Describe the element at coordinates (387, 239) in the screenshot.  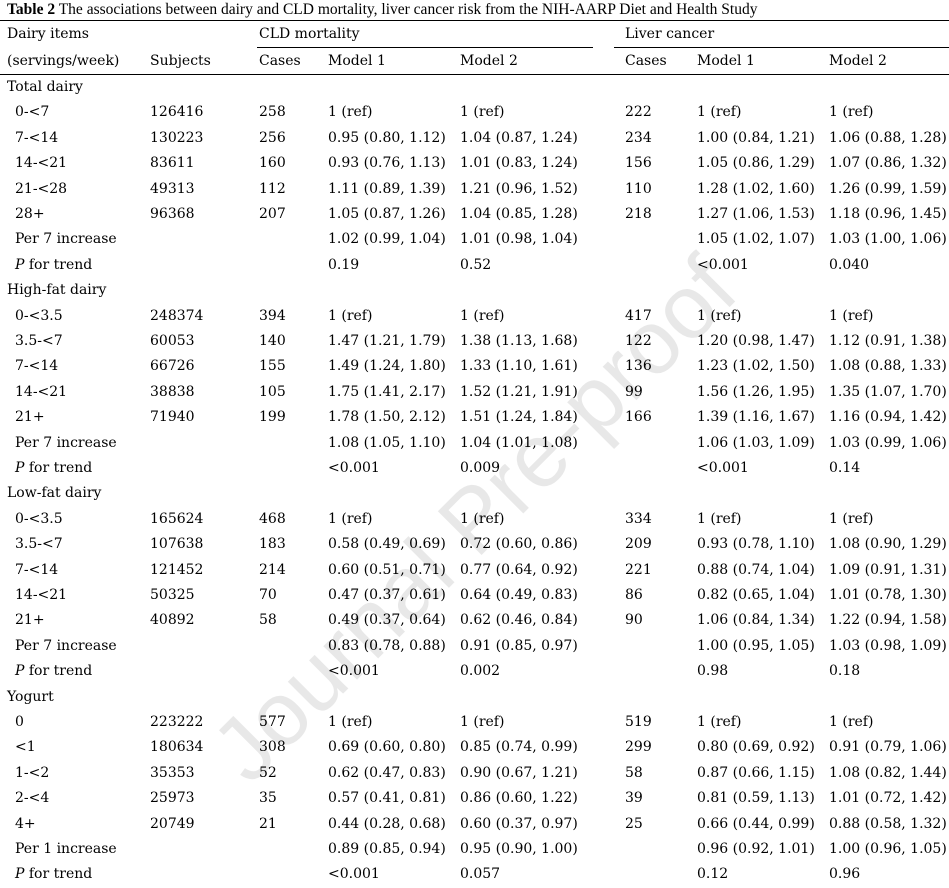
I see `cld-model1-cell: 1.02 (0.99, 1.04)` at that location.